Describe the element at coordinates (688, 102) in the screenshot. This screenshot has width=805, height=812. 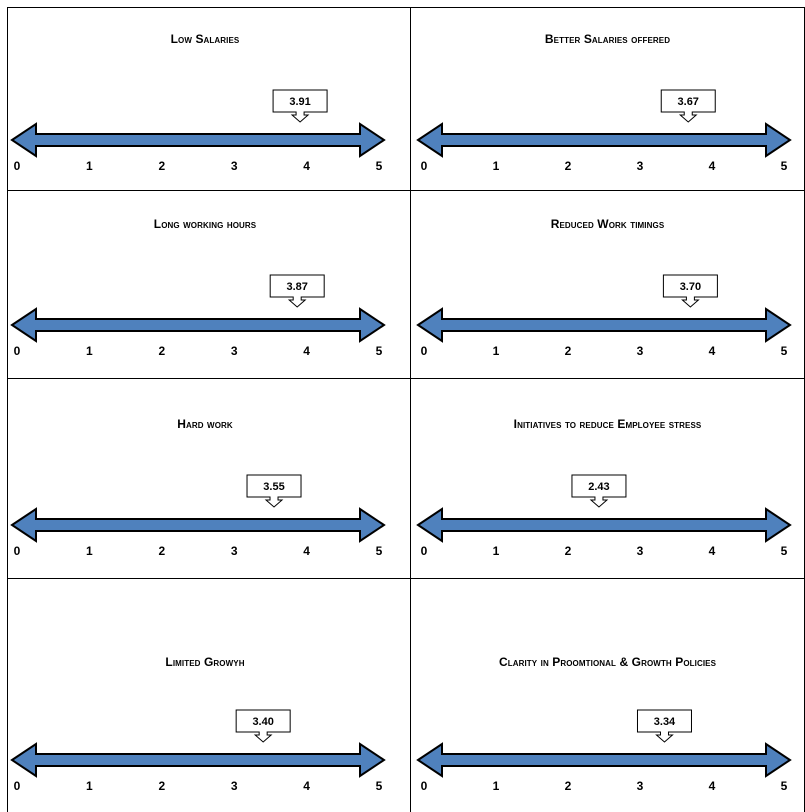
I see `value-label: 3.67` at that location.